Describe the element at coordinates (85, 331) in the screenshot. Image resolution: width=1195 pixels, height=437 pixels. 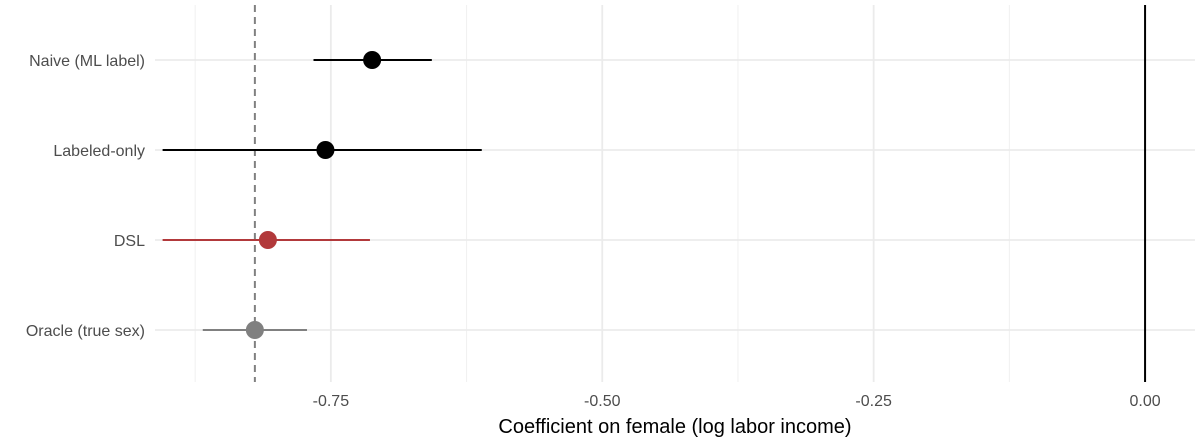
I see `y-tick-label: Oracle (true sex)` at that location.